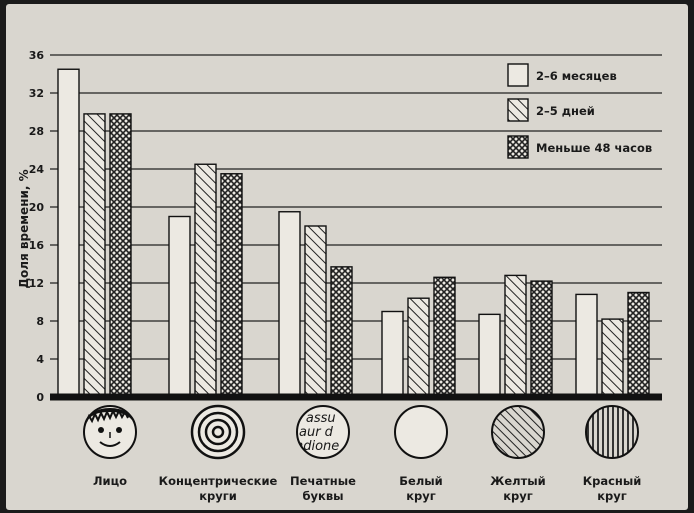 Image resolution: width=694 pixels, height=513 pixels. What do you see at coordinates (565, 111) in the screenshot?
I see `legend-label: 2–5 дней` at bounding box center [565, 111].